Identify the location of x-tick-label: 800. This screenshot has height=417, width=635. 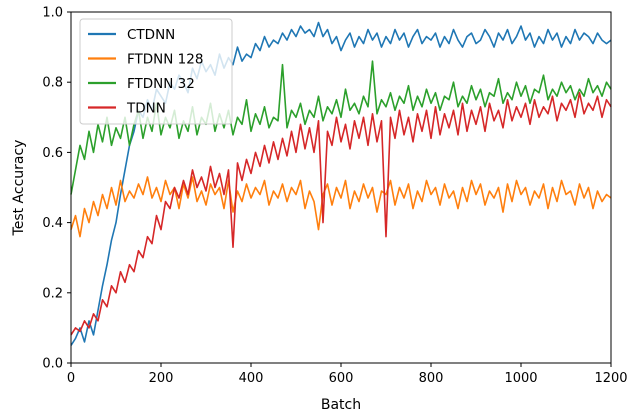
(431, 378).